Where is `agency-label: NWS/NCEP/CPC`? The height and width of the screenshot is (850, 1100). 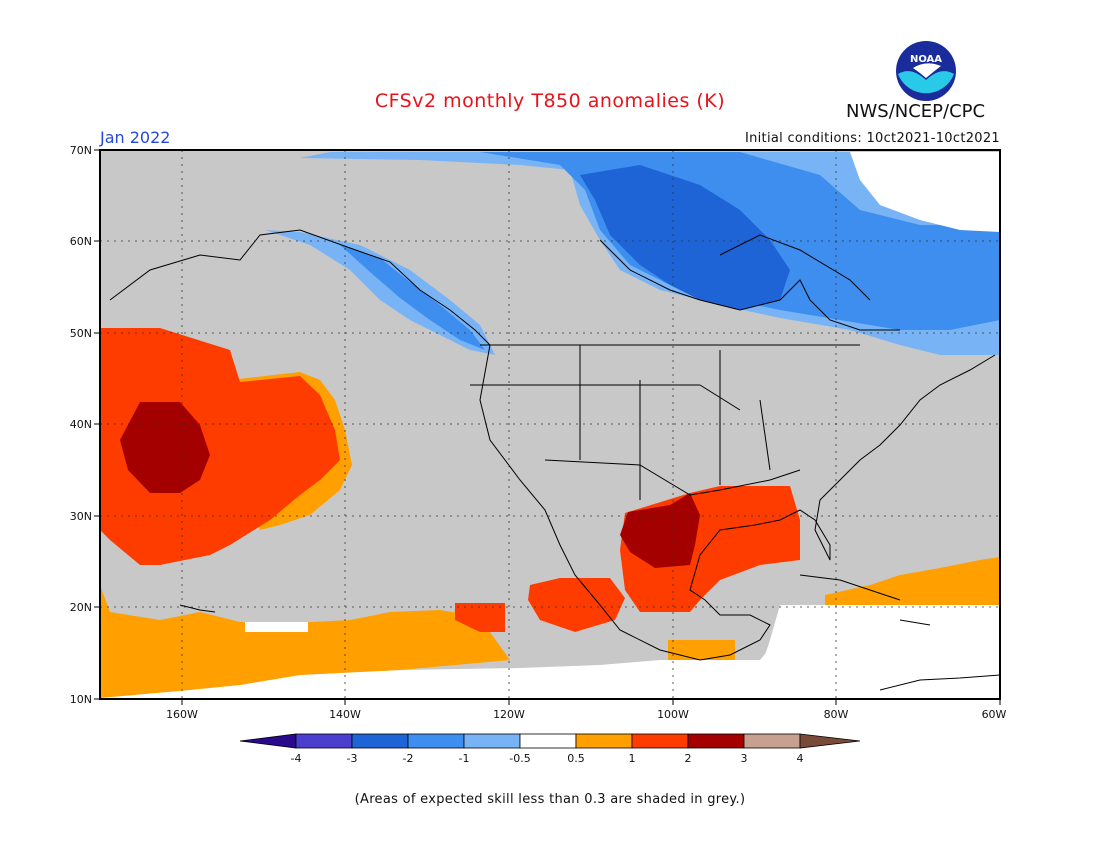
agency-label: NWS/NCEP/CPC is located at coordinates (916, 111).